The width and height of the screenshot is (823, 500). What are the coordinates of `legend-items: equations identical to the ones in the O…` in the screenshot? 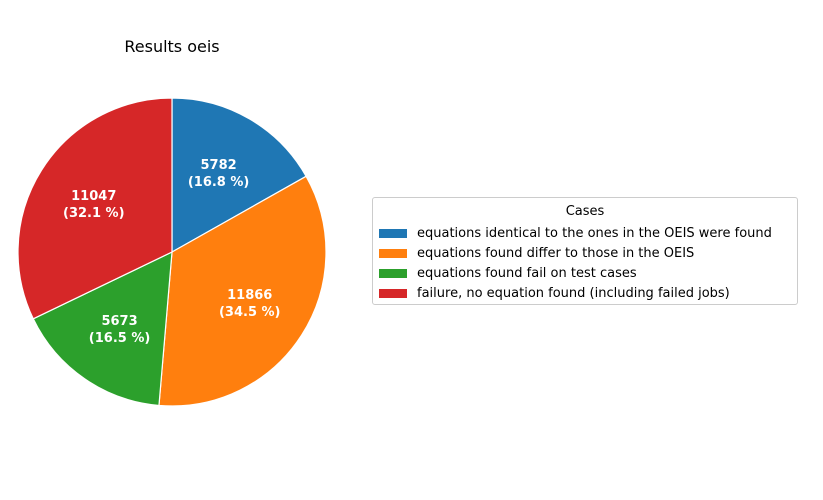 It's located at (585, 263).